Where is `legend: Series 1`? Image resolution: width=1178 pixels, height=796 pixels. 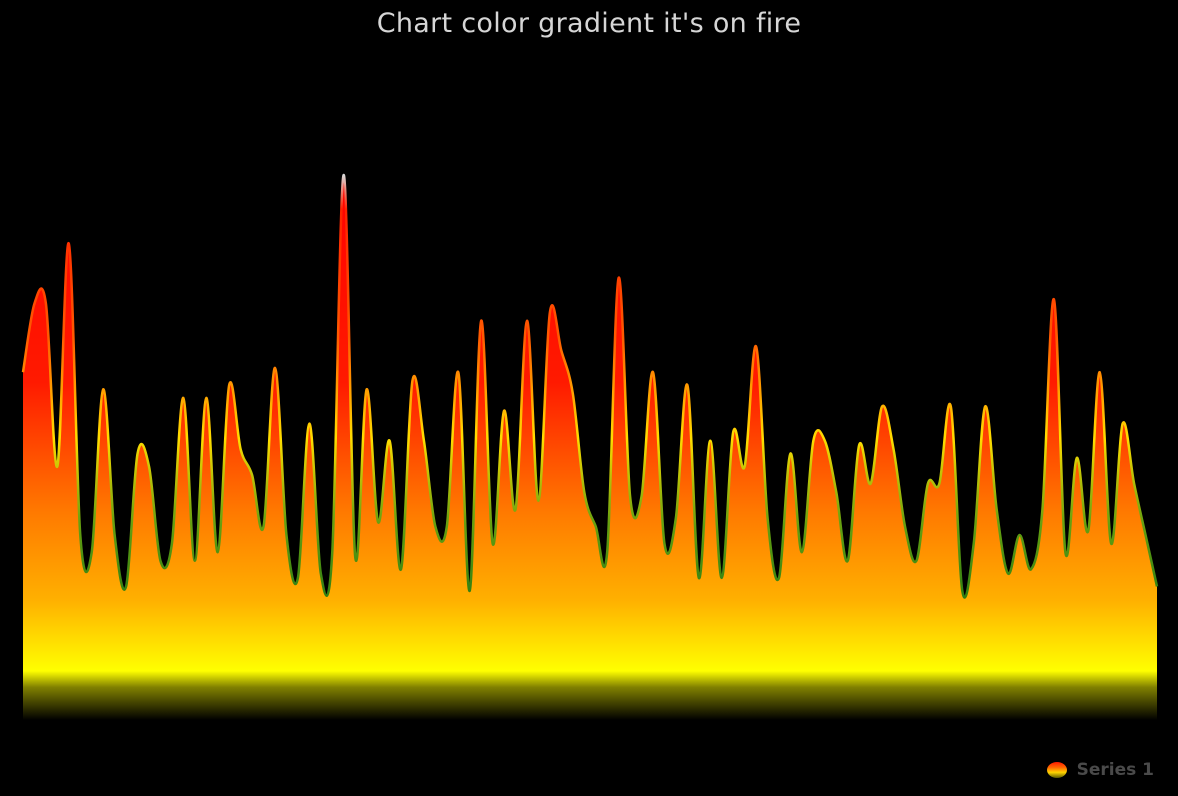
legend: Series 1 is located at coordinates (1100, 770).